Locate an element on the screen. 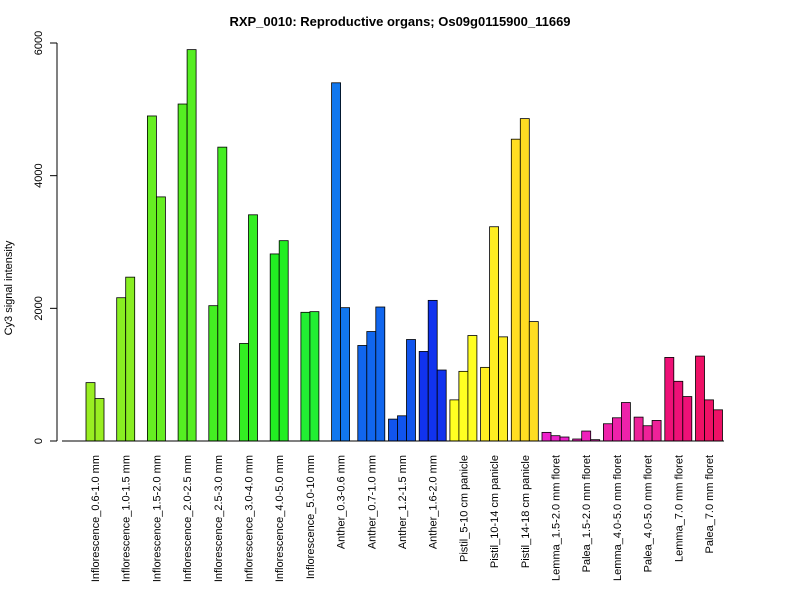  x-tick-label: Anther_1.6-2.0 mm is located at coordinates (434, 502).